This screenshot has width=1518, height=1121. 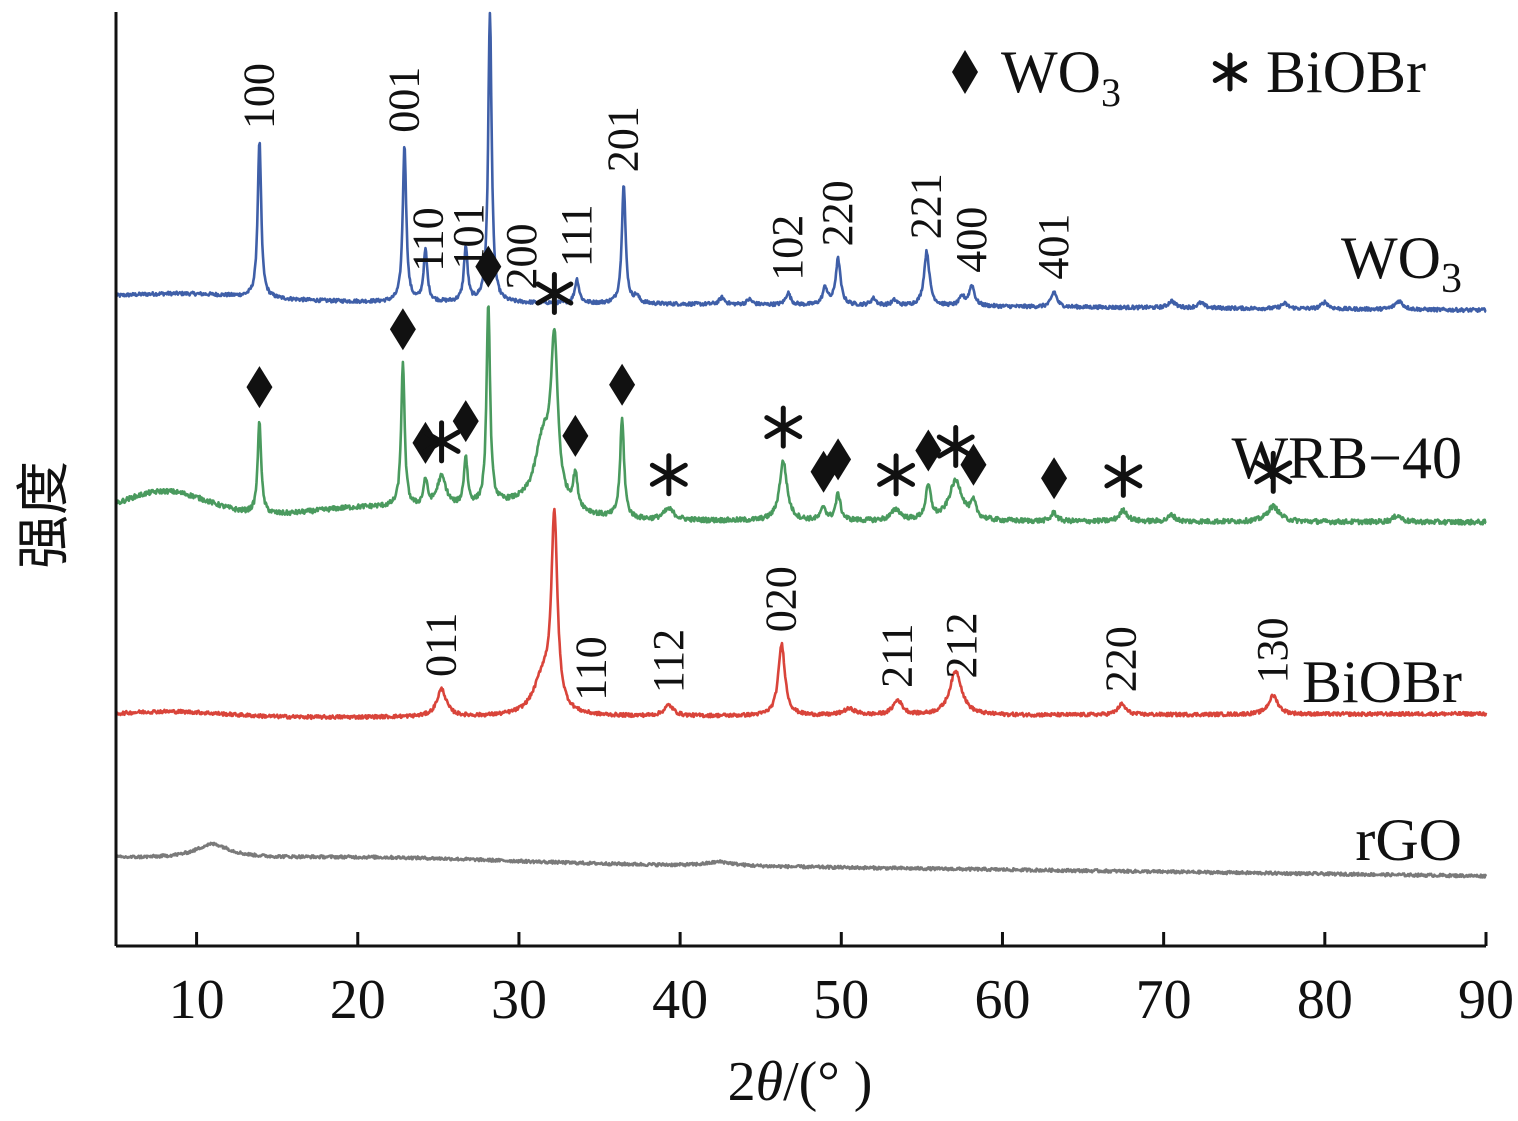 I want to click on peak-label: 212, so click(x=961, y=646).